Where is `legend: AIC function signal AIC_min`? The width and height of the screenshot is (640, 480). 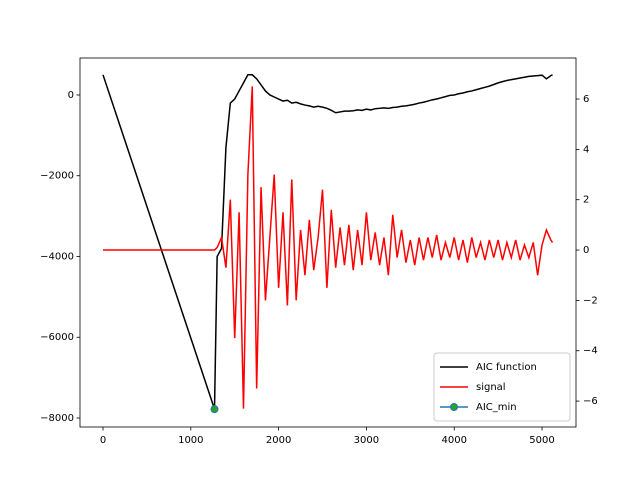 legend: AIC function signal AIC_min is located at coordinates (502, 387).